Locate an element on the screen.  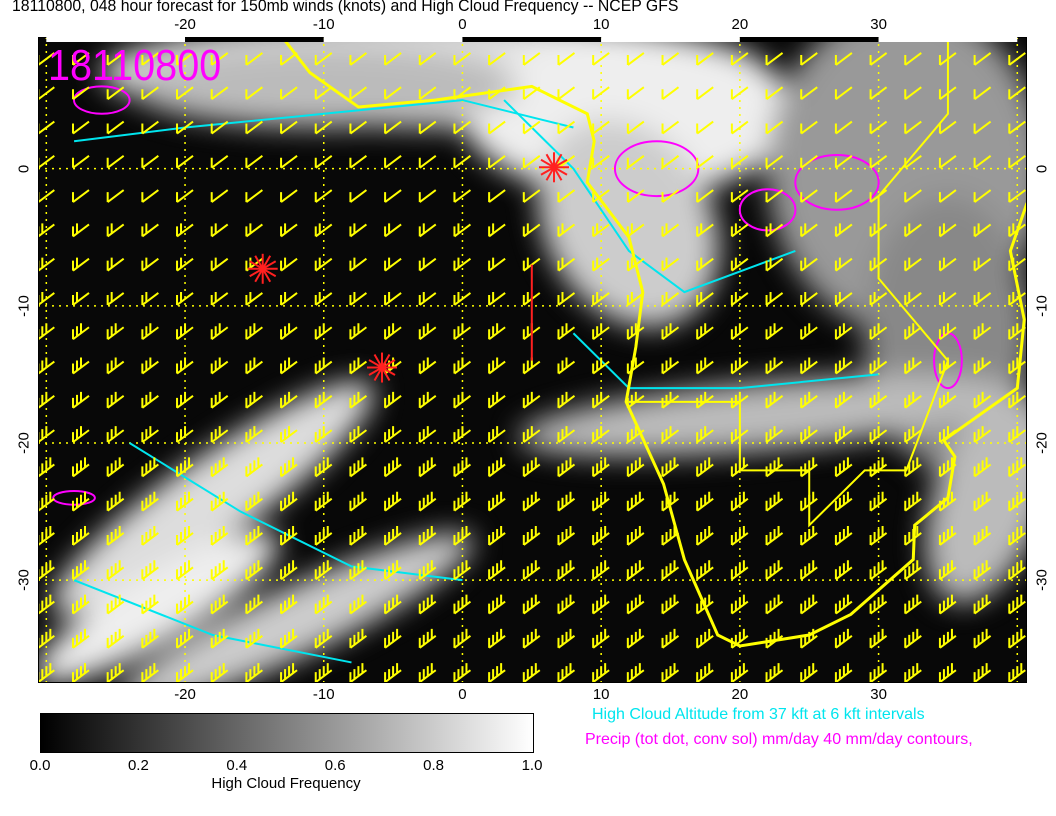
colorbar-tick-label: 0.0 is located at coordinates (40, 765).